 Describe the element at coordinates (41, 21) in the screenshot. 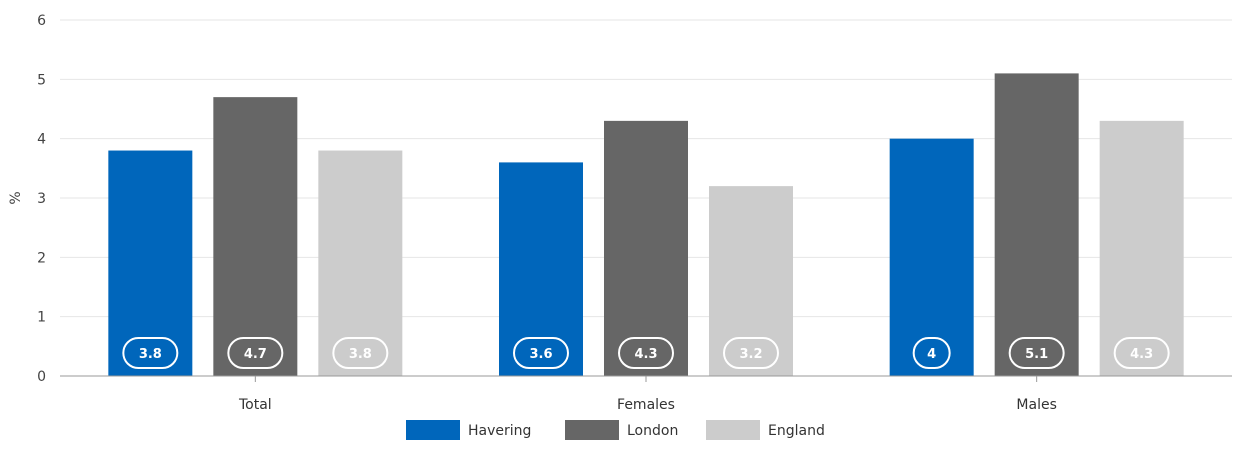

I see `y-tick-label: 6` at that location.